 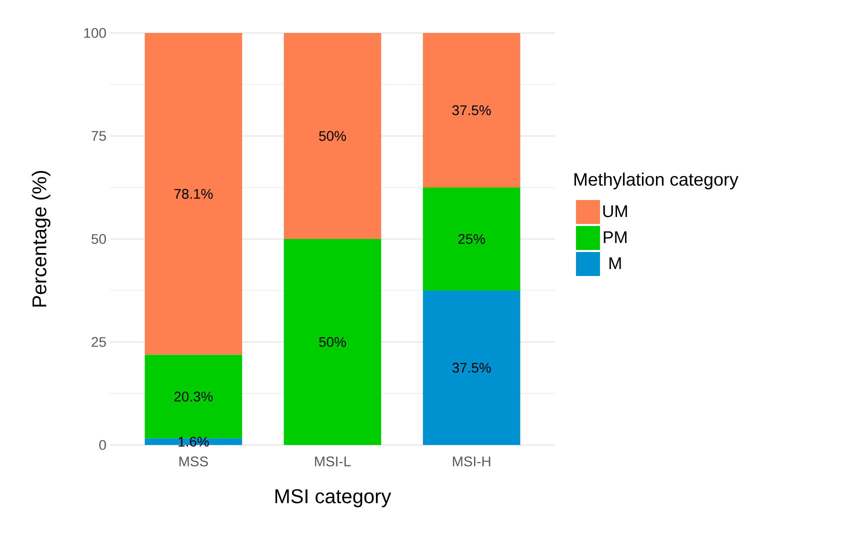 I want to click on legend-label: M, so click(x=615, y=263).